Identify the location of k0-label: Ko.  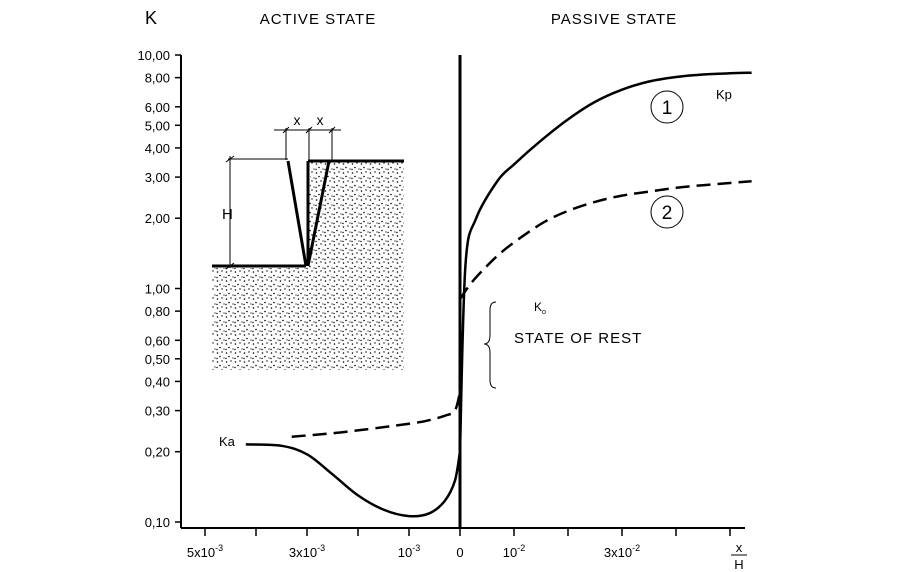
(540, 308).